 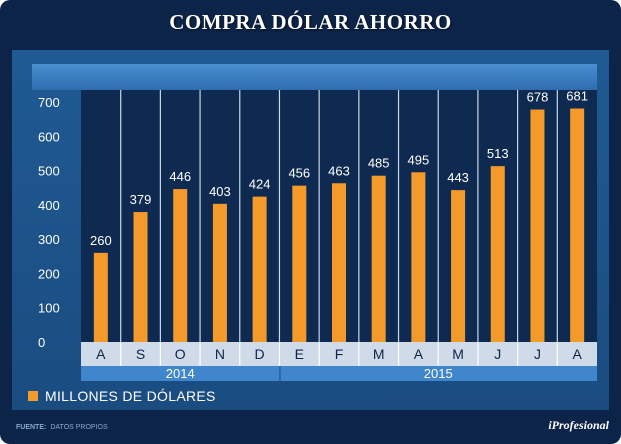 What do you see at coordinates (299, 173) in the screenshot?
I see `data-label: 456` at bounding box center [299, 173].